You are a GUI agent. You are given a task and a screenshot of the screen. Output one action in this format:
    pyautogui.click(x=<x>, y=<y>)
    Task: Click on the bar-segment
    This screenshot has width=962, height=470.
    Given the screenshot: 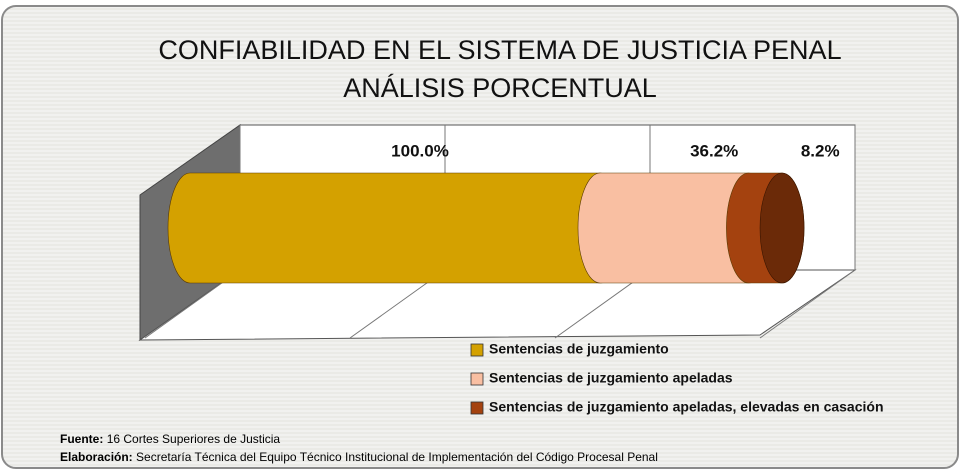 What is the action you would take?
    pyautogui.click(x=395, y=228)
    